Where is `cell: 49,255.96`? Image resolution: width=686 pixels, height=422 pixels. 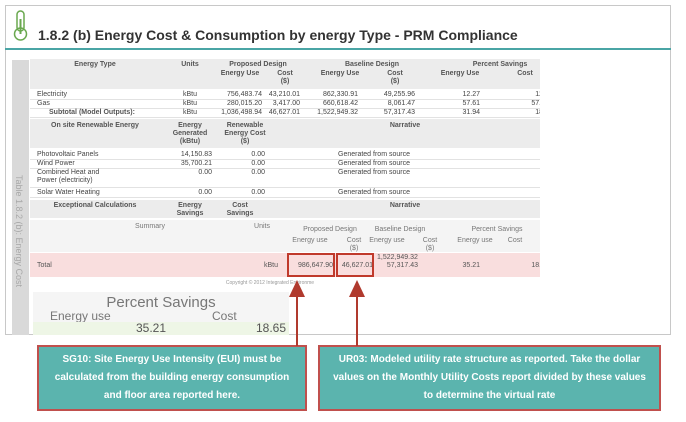
cell: 49,255.96 is located at coordinates (399, 94).